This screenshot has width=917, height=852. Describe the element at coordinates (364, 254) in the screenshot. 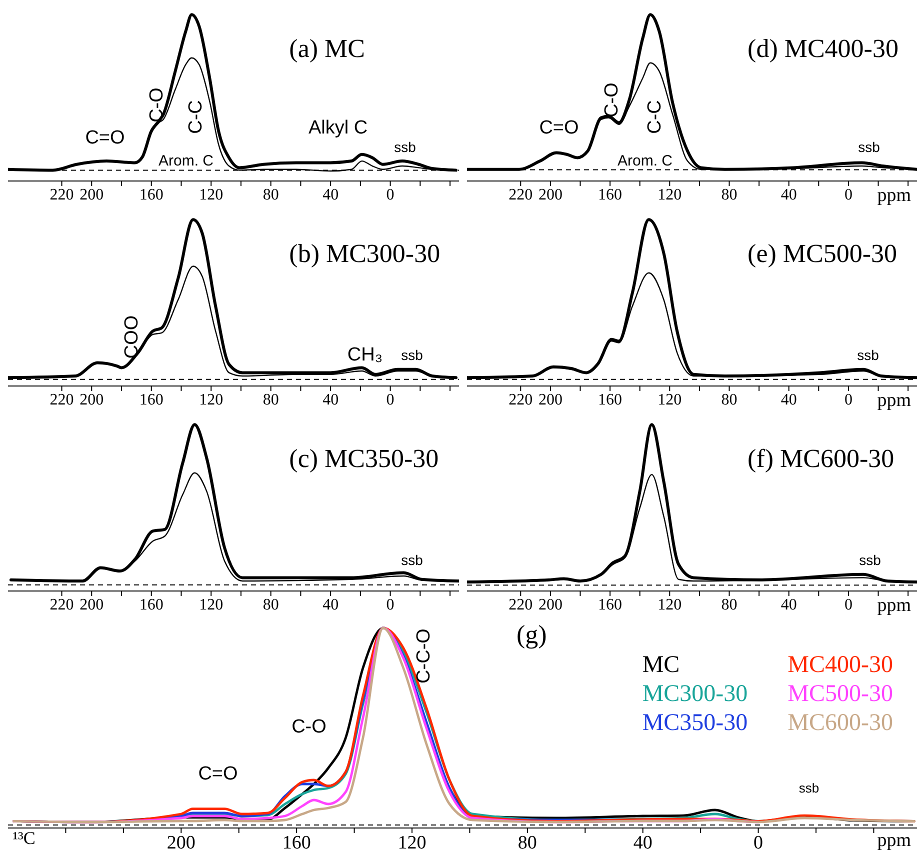

I see `text: (b) MC300-30` at that location.